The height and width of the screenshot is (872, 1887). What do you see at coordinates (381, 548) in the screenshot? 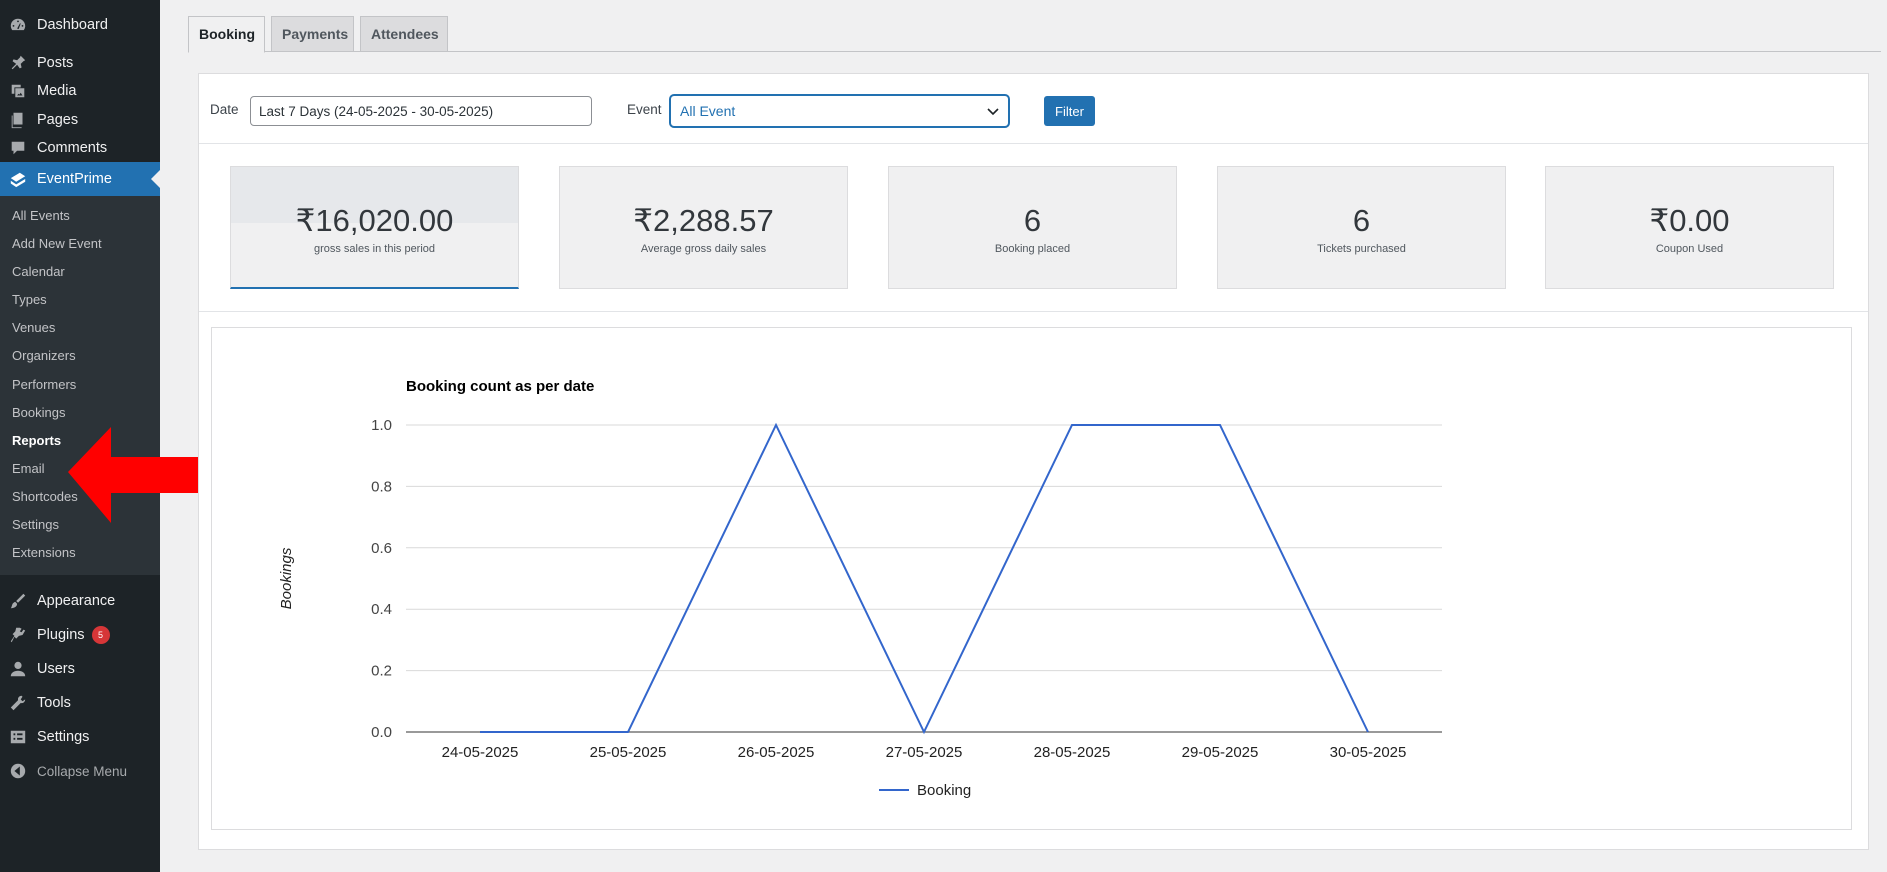
I see `y-tick-label: 0.6` at bounding box center [381, 548].